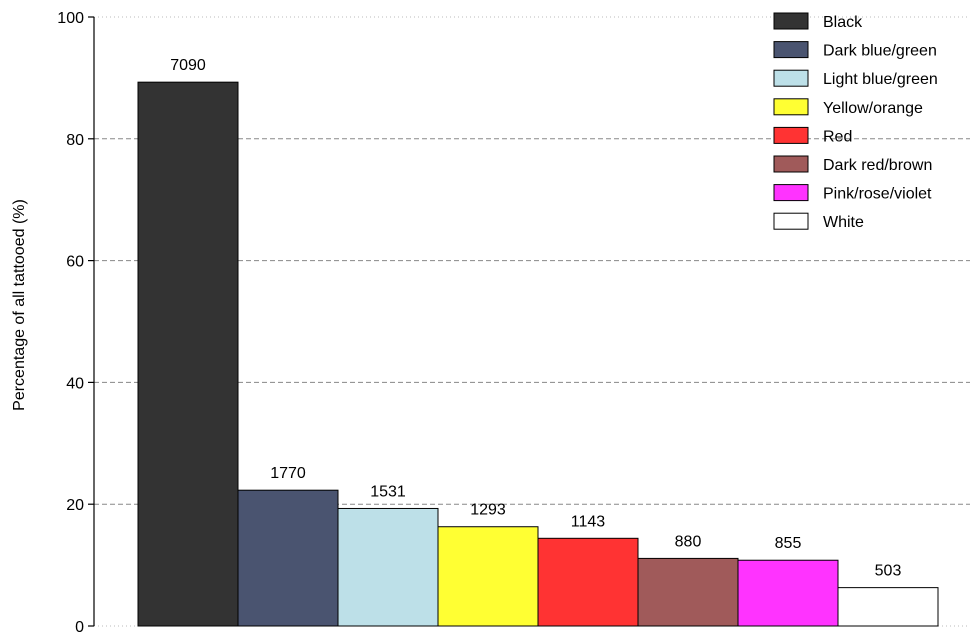 The height and width of the screenshot is (635, 974). What do you see at coordinates (888, 607) in the screenshot?
I see `bar-white` at bounding box center [888, 607].